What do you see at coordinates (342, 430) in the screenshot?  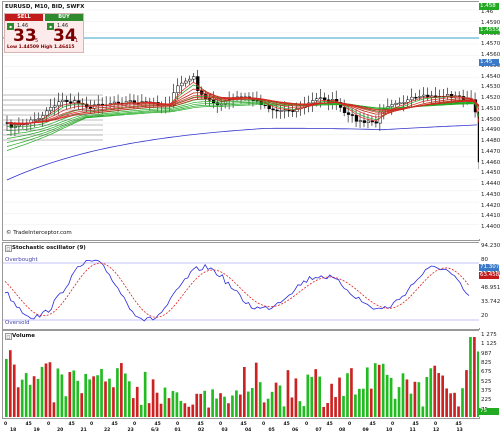 I see `time-axis-hour-label: 08` at bounding box center [342, 430].